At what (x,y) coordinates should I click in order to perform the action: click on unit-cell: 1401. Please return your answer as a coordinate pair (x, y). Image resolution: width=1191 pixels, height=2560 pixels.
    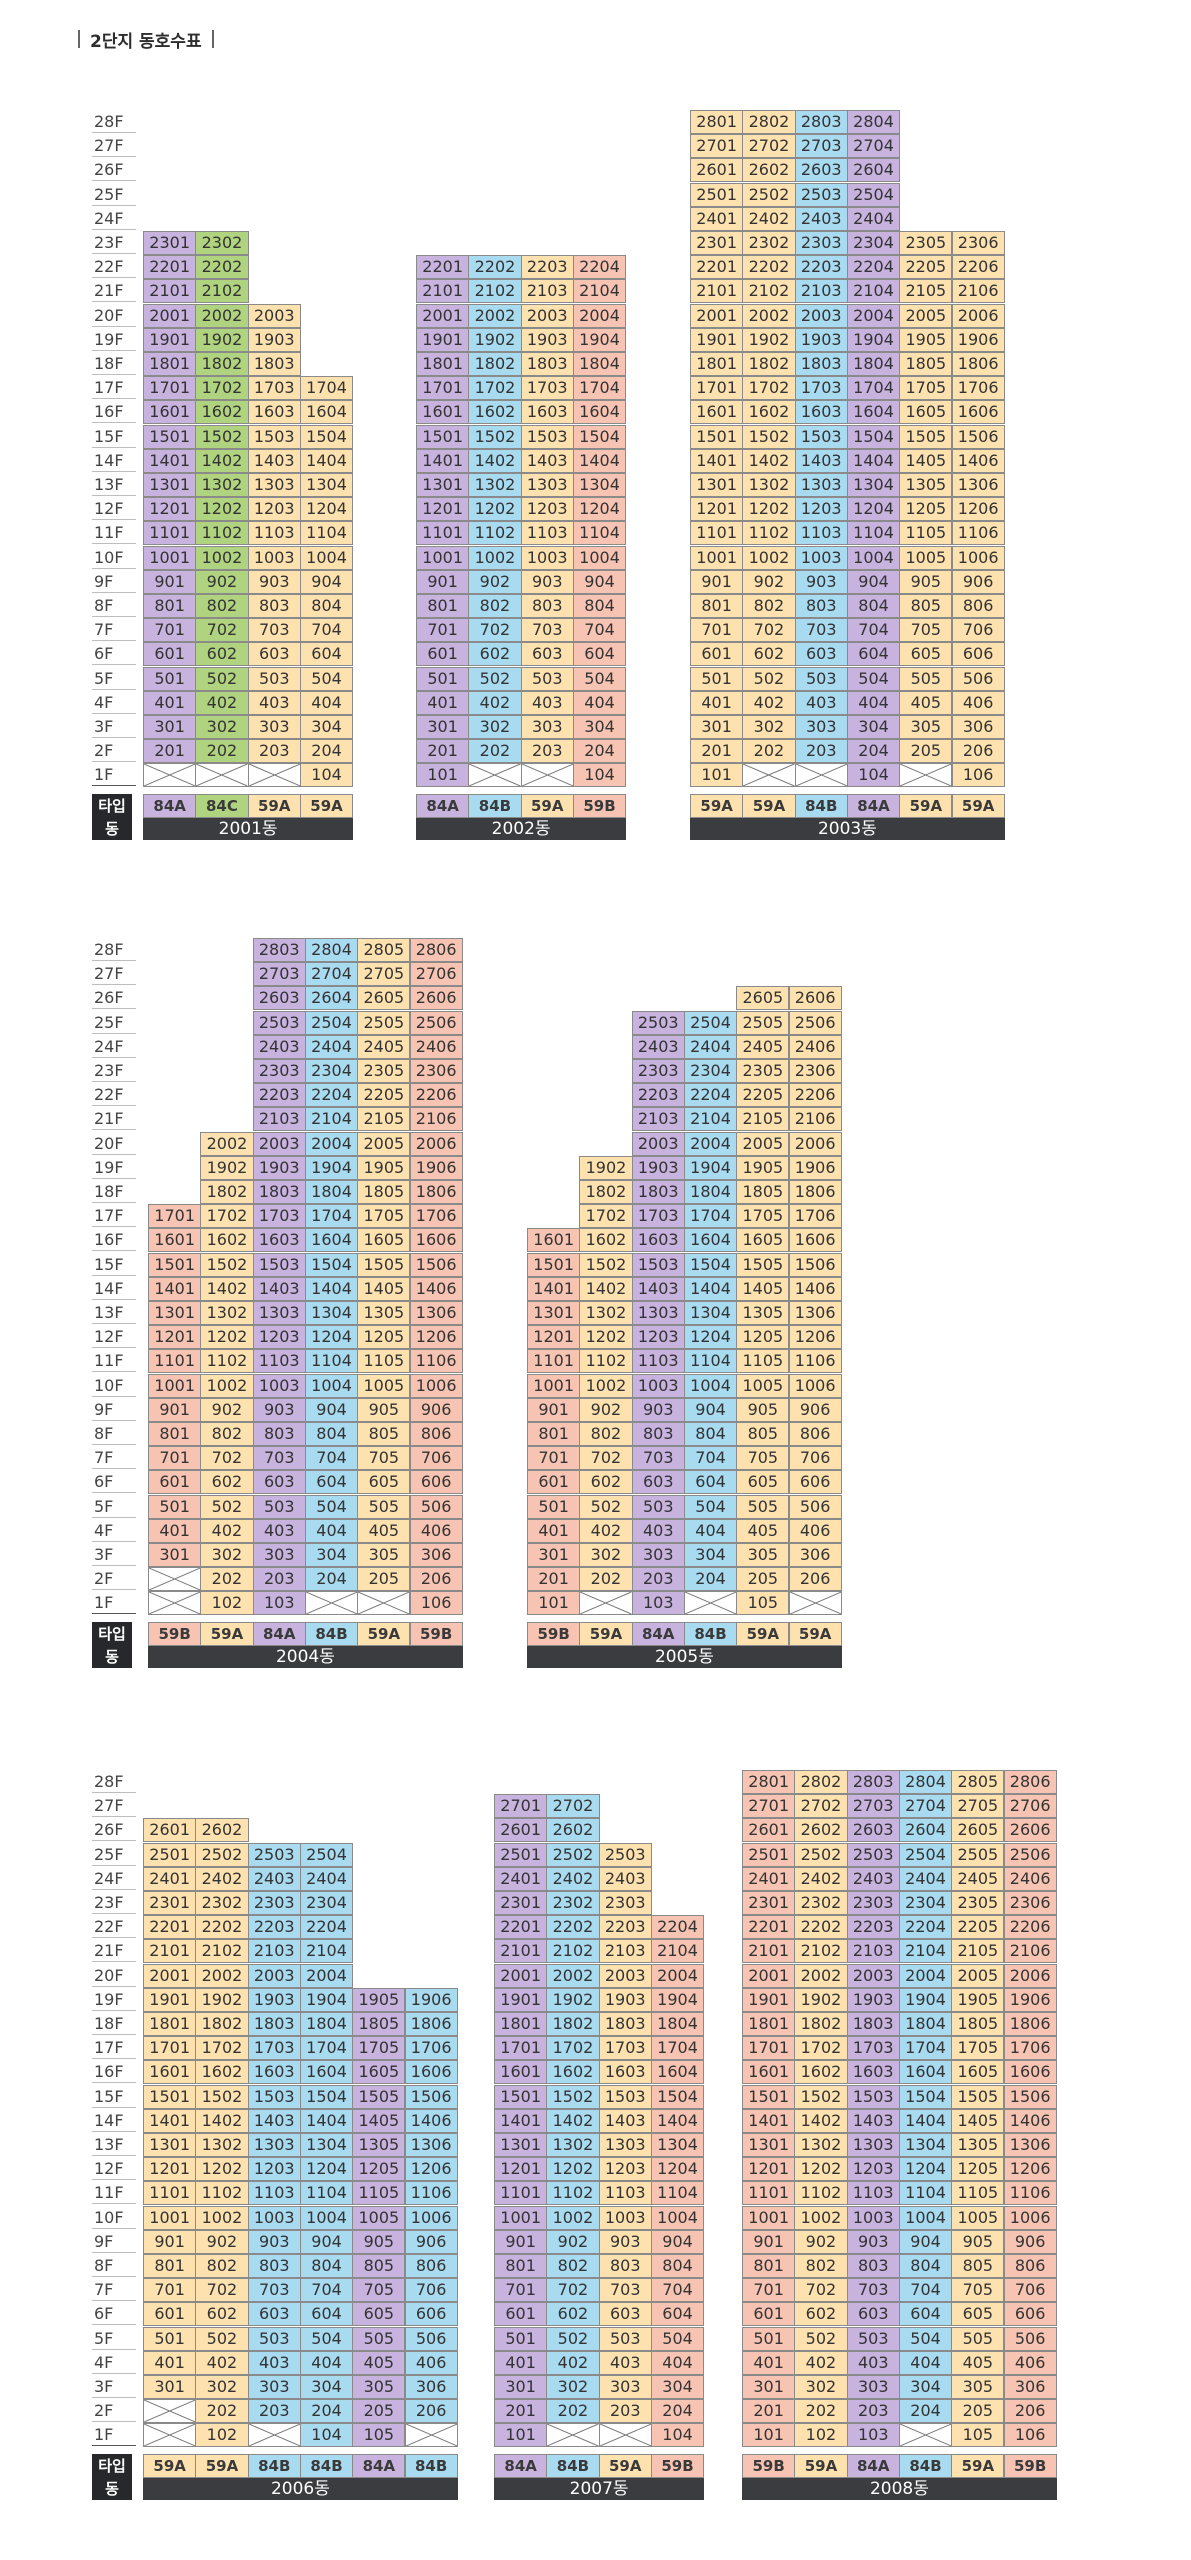
    Looking at the image, I should click on (443, 460).